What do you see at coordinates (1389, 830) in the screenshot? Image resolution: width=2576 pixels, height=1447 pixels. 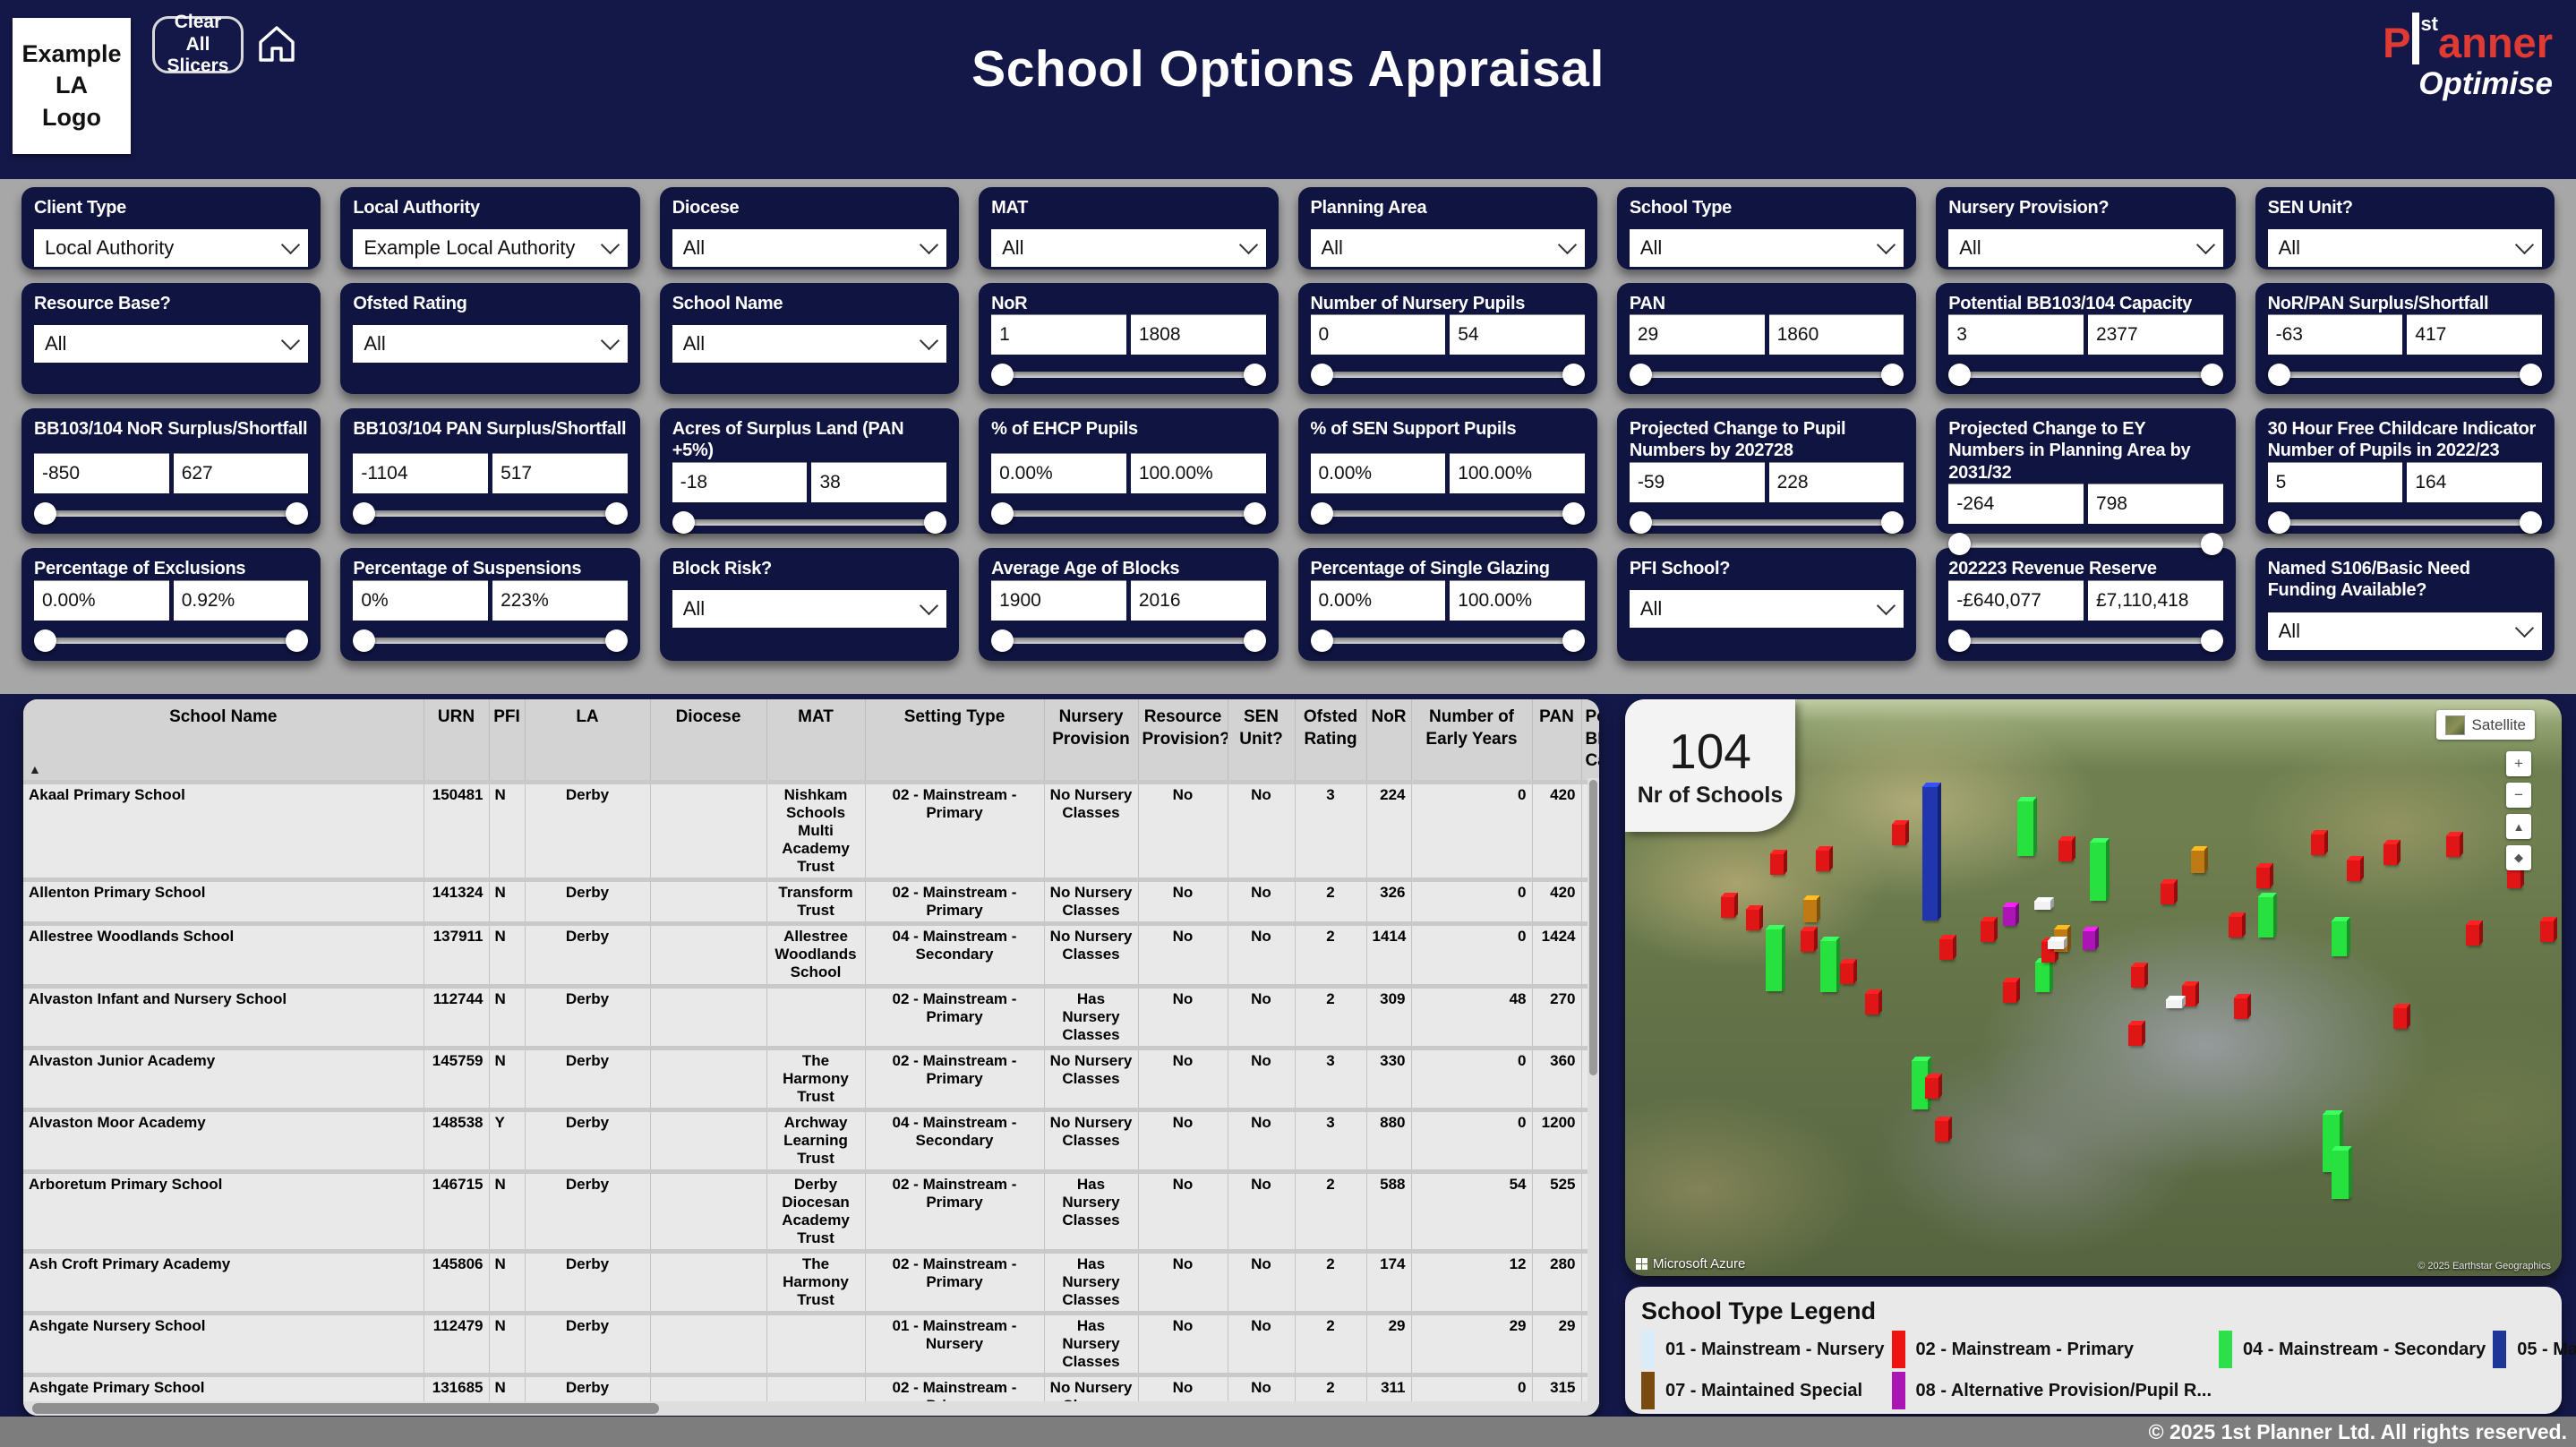 I see `cell-nor: 224` at bounding box center [1389, 830].